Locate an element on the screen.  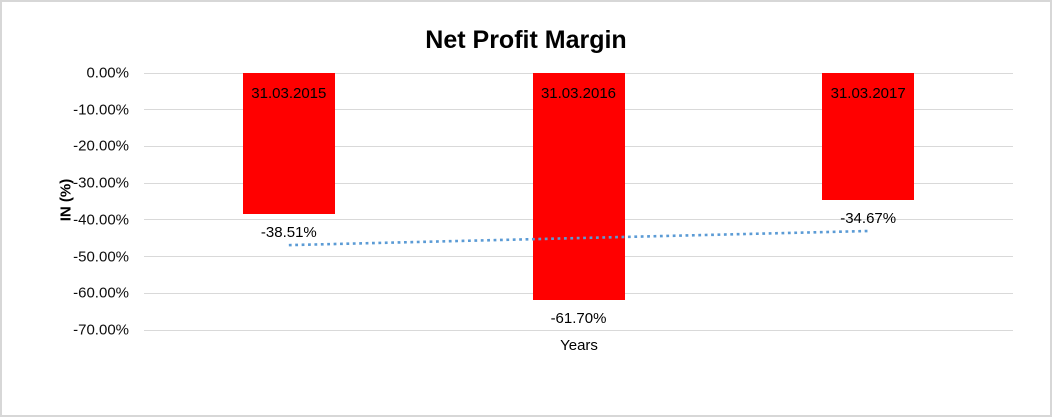
y-tick-label: -70.00% is located at coordinates (101, 330).